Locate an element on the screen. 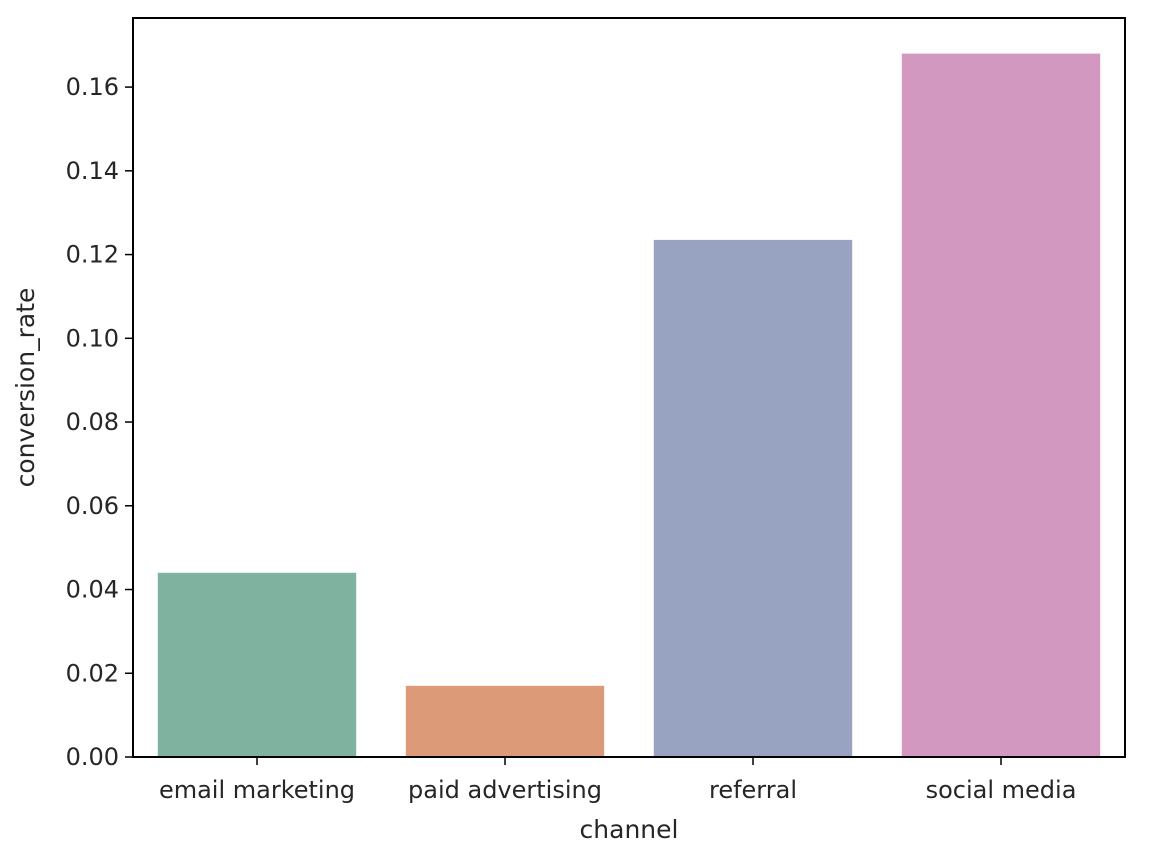 Image resolution: width=1162 pixels, height=850 pixels. x-tick-label: social media is located at coordinates (1001, 790).